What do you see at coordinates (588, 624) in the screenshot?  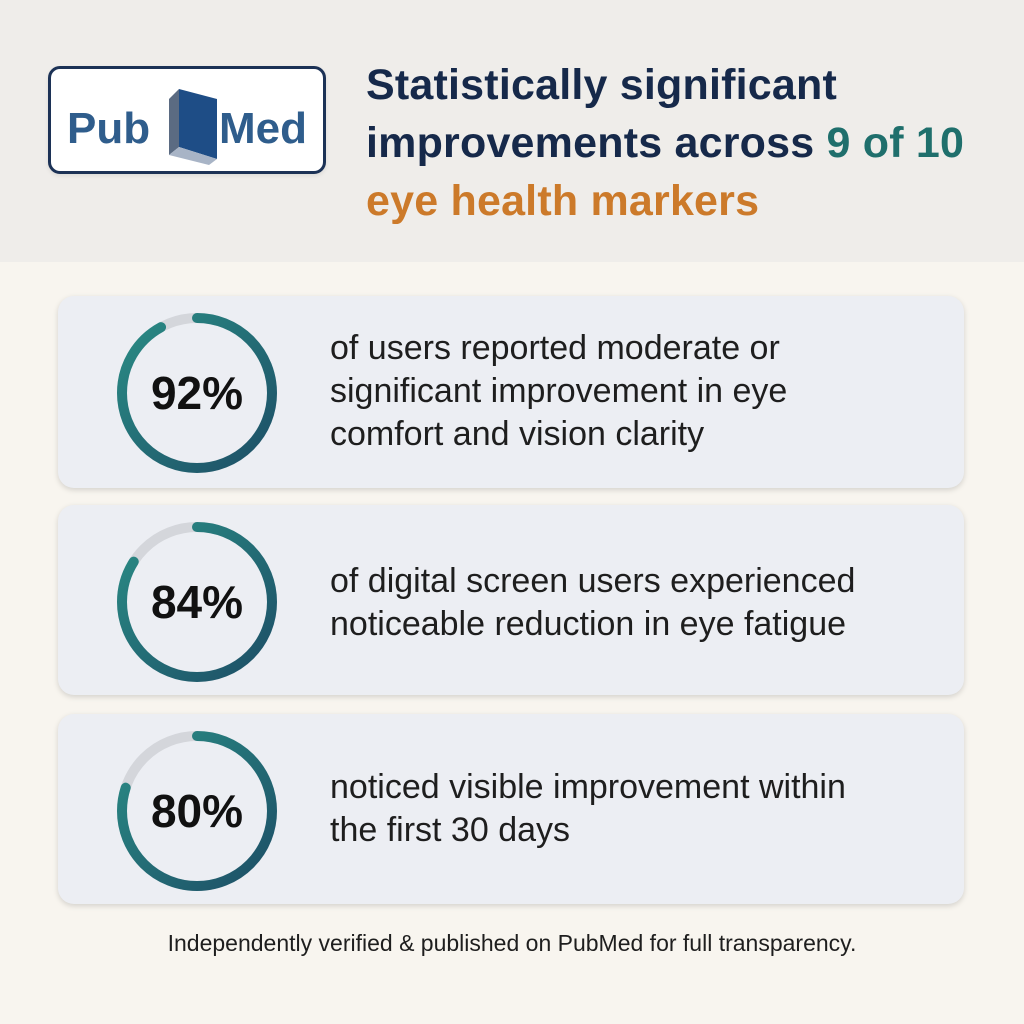 I see `stat-description-line: noticeable reduction in eye fatigue` at bounding box center [588, 624].